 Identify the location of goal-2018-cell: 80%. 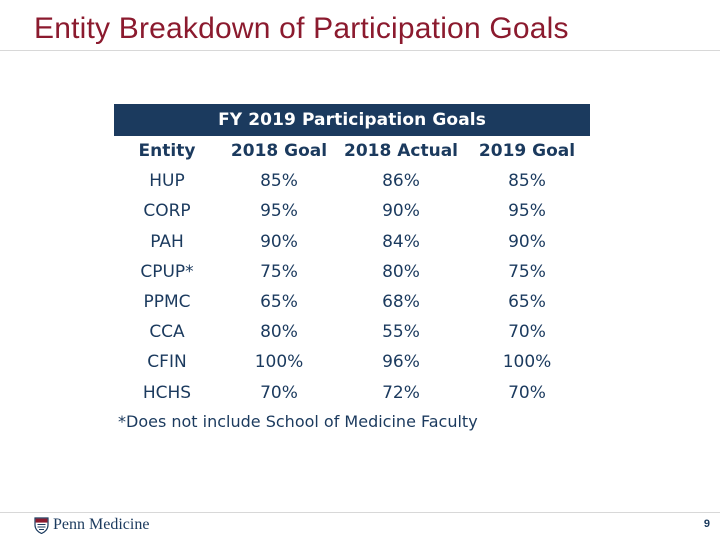
(279, 332).